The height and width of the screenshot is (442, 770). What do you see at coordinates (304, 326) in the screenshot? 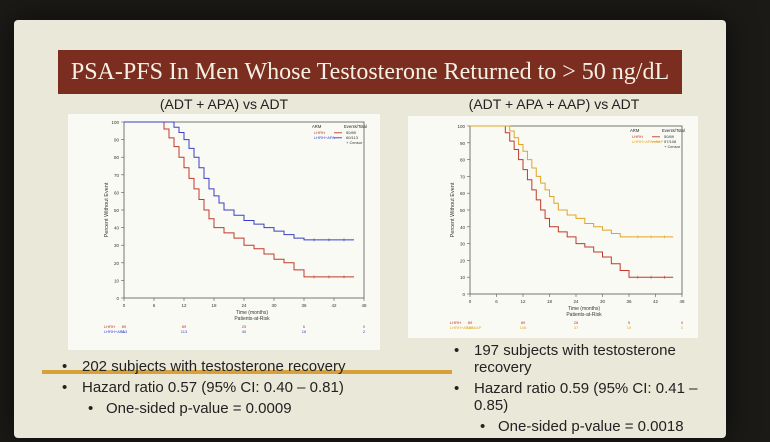
I see `risk-count: 6` at bounding box center [304, 326].